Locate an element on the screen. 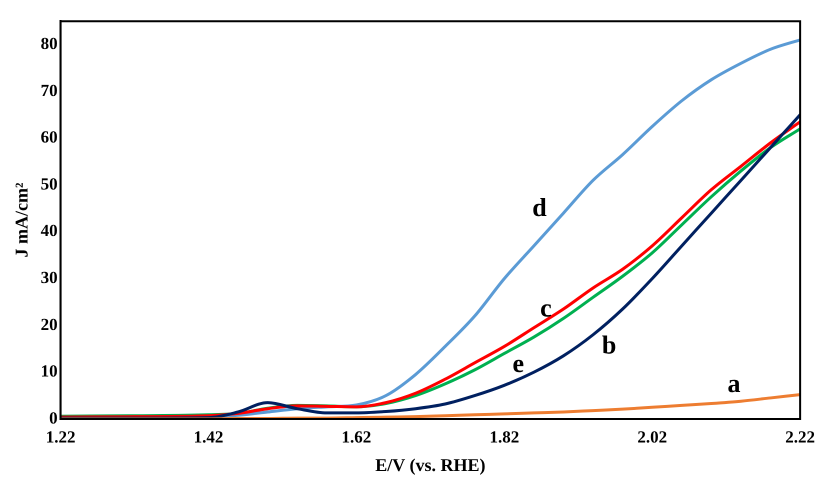  x-axis-title: E/V (vs. RHE) is located at coordinates (430, 464).